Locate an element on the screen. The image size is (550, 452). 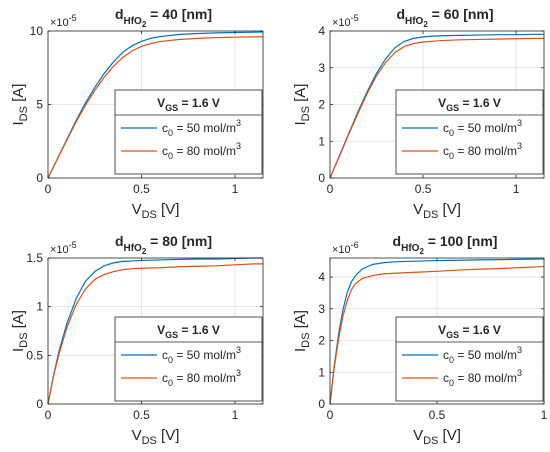
y-exponent-label: ×10⁻⁶ is located at coordinates (345, 248).